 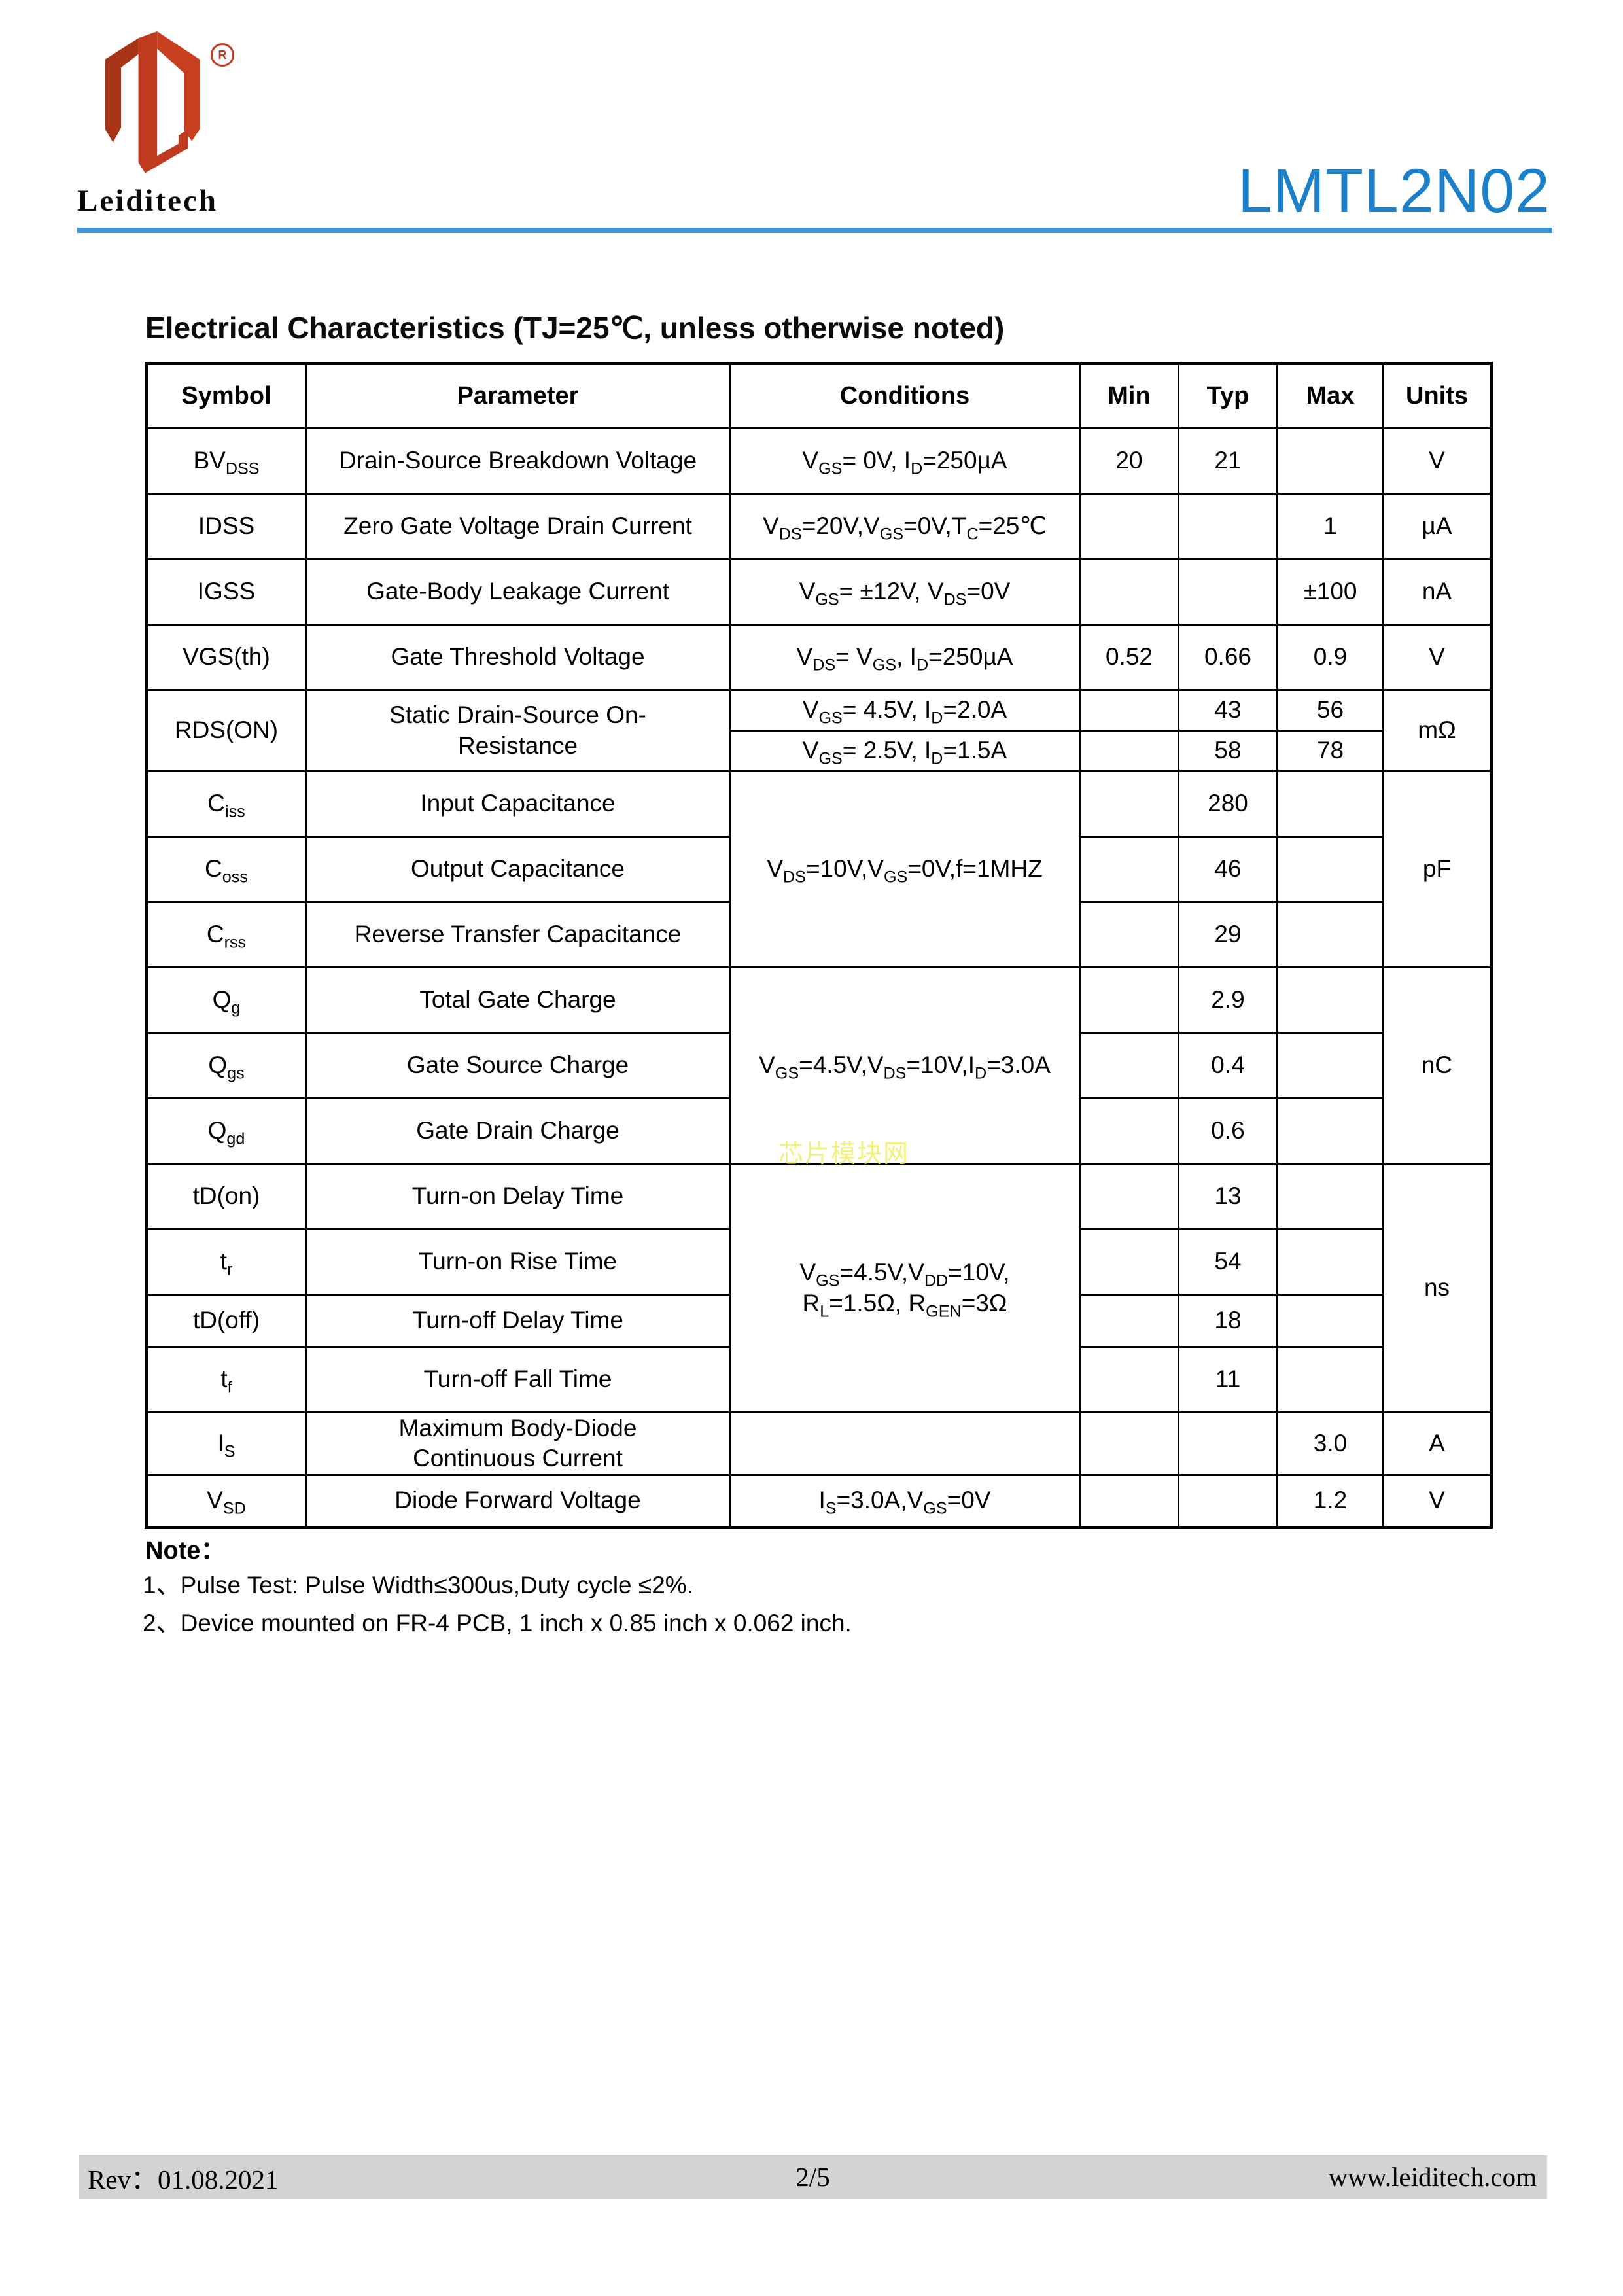 What do you see at coordinates (905, 1065) in the screenshot?
I see `table-cell: VGS=4.5V,VDS=10V,ID=3.0A` at bounding box center [905, 1065].